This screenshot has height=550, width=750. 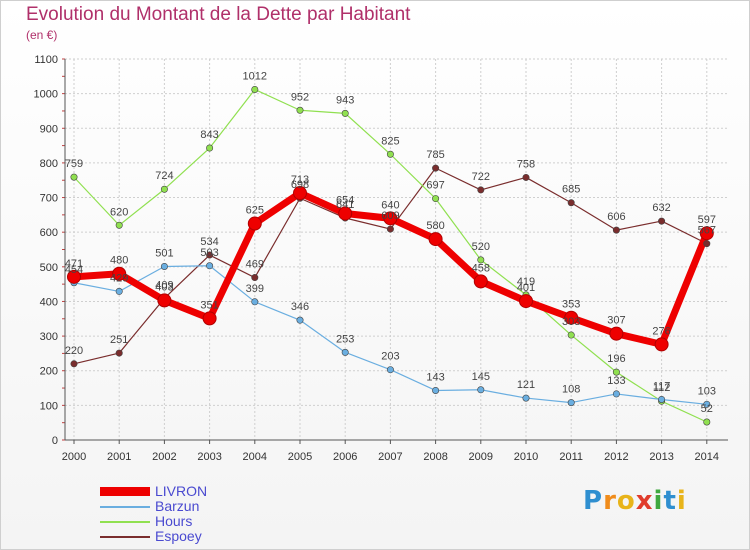 What do you see at coordinates (74, 351) in the screenshot?
I see `data-label: 220` at bounding box center [74, 351].